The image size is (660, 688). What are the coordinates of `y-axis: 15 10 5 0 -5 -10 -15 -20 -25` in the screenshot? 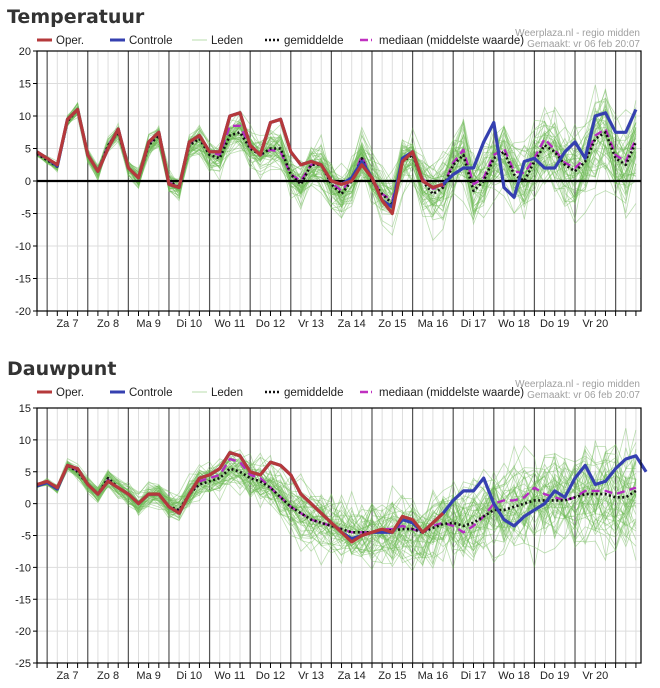 It's located at (26, 536).